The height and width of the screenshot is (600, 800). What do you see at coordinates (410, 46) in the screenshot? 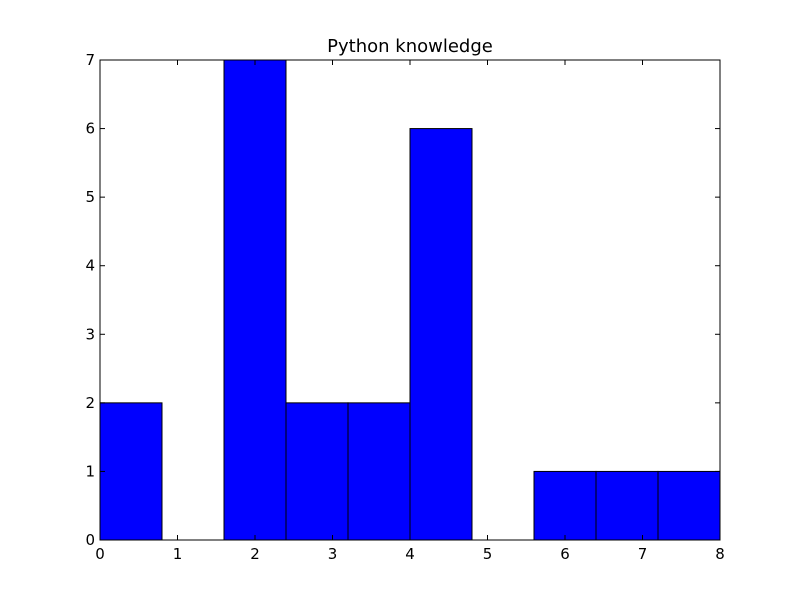
I see `chart-title: Python knowledge` at bounding box center [410, 46].